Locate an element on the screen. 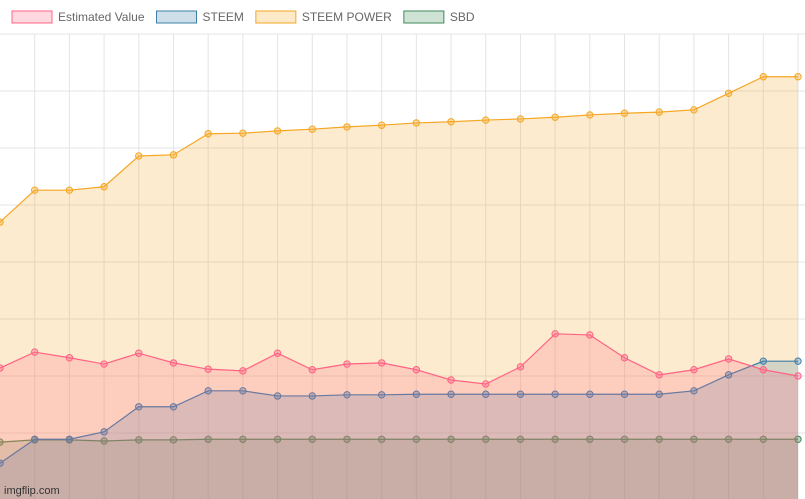 The height and width of the screenshot is (499, 805). legend-label: STEEM is located at coordinates (223, 17).